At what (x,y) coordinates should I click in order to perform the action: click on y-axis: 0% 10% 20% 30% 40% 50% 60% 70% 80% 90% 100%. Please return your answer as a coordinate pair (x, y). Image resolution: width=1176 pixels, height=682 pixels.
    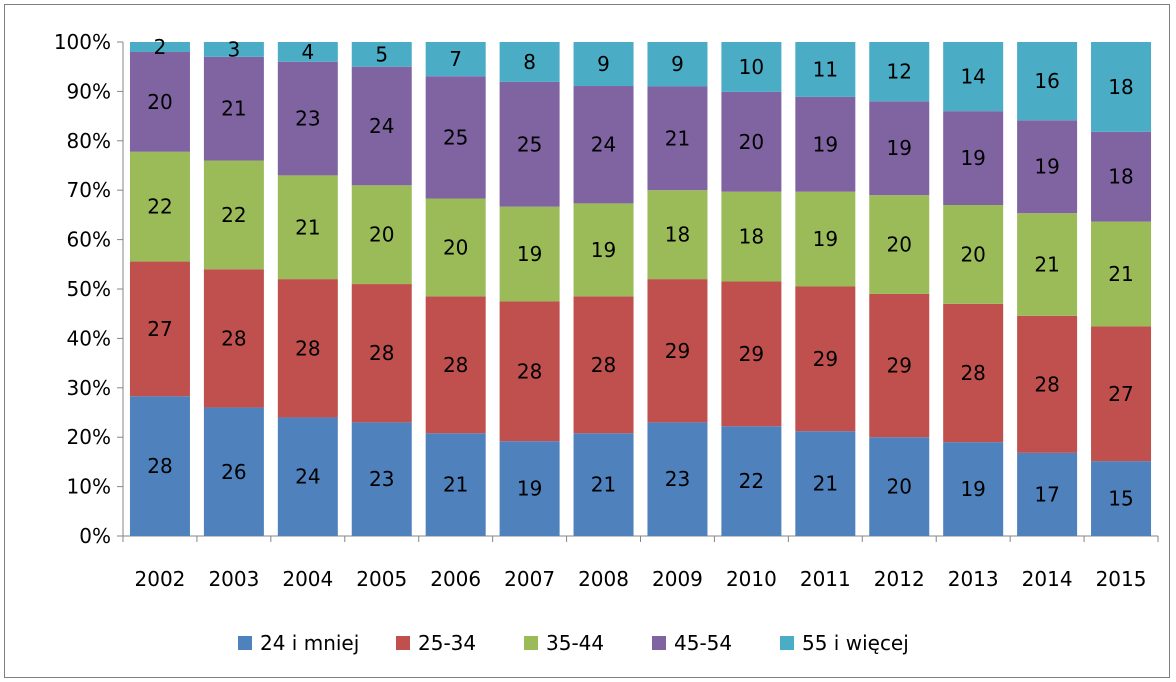
    Looking at the image, I should click on (89, 289).